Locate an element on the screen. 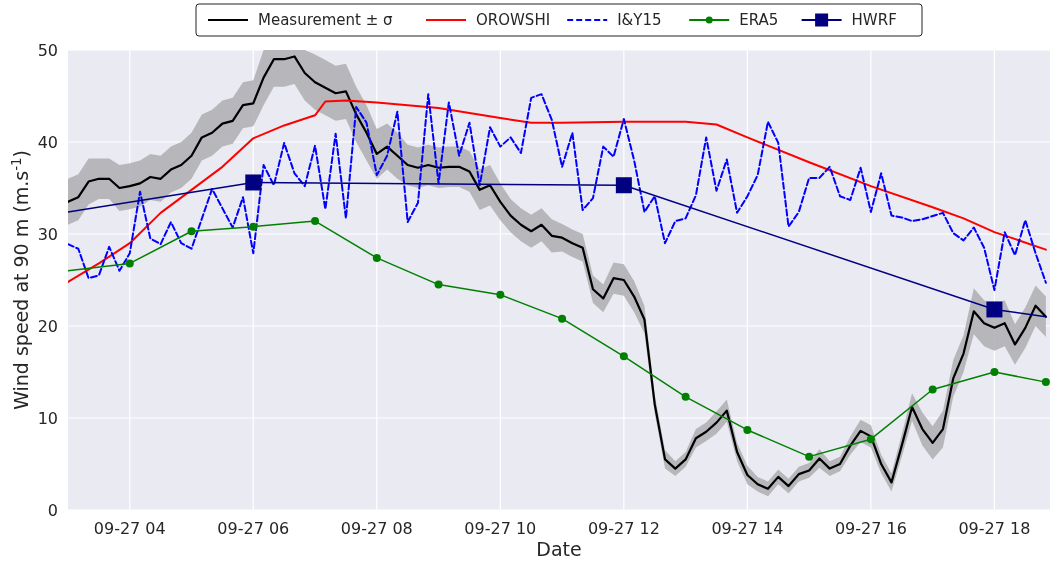 This screenshot has height=563, width=1050. y-tick-label: 40 is located at coordinates (47, 142).